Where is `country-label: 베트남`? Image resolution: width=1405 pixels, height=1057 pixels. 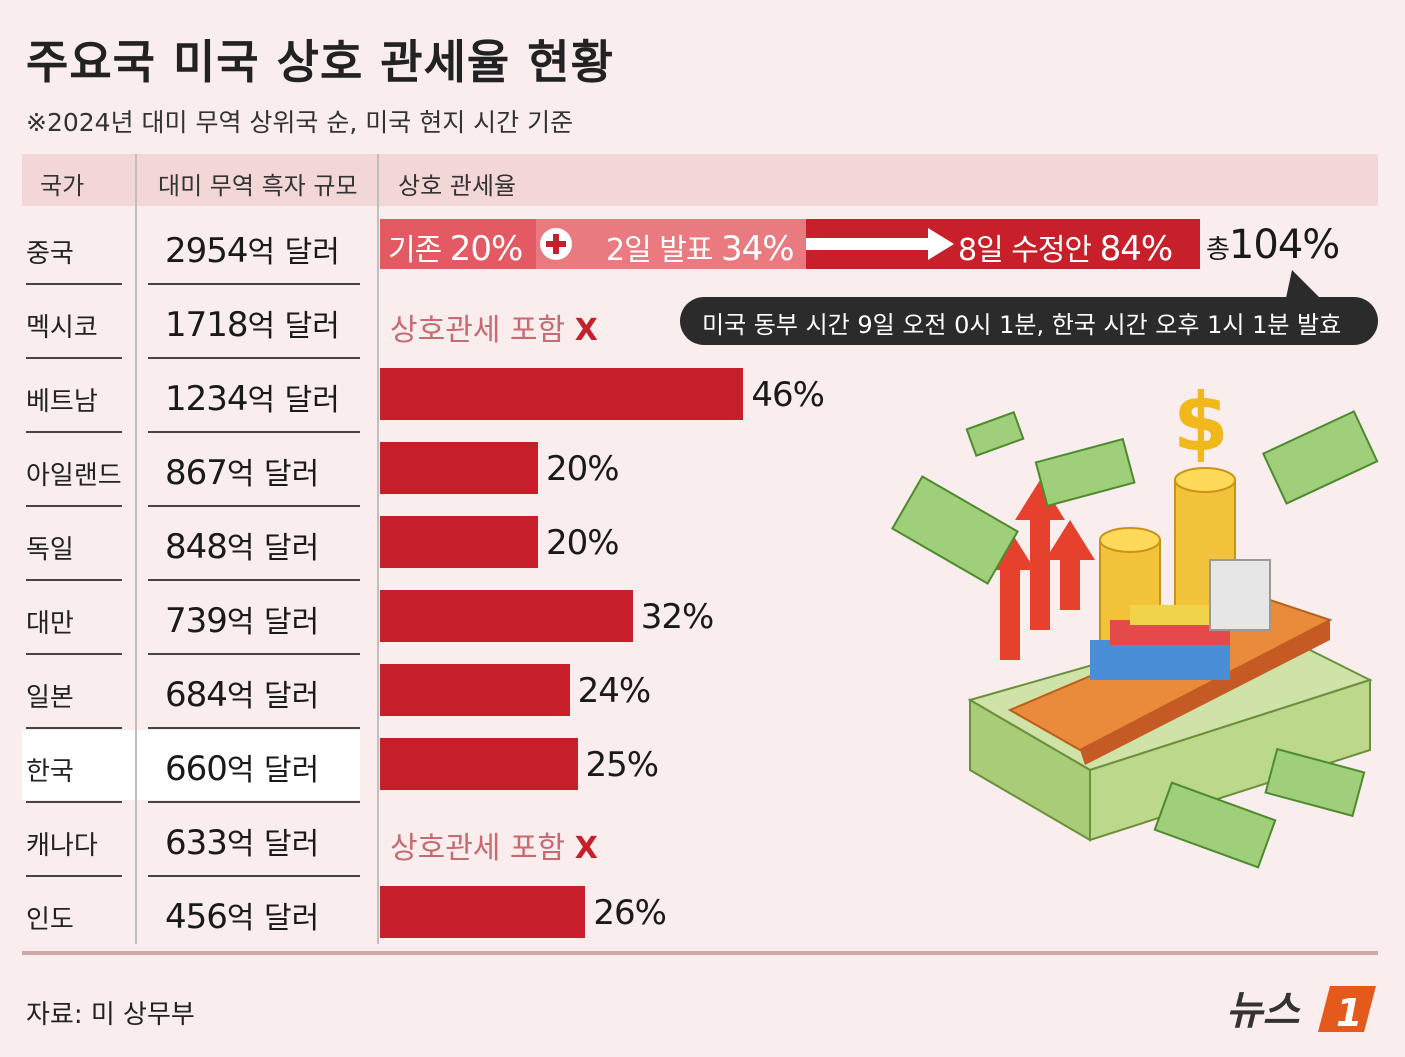
country-label: 베트남 is located at coordinates (62, 402).